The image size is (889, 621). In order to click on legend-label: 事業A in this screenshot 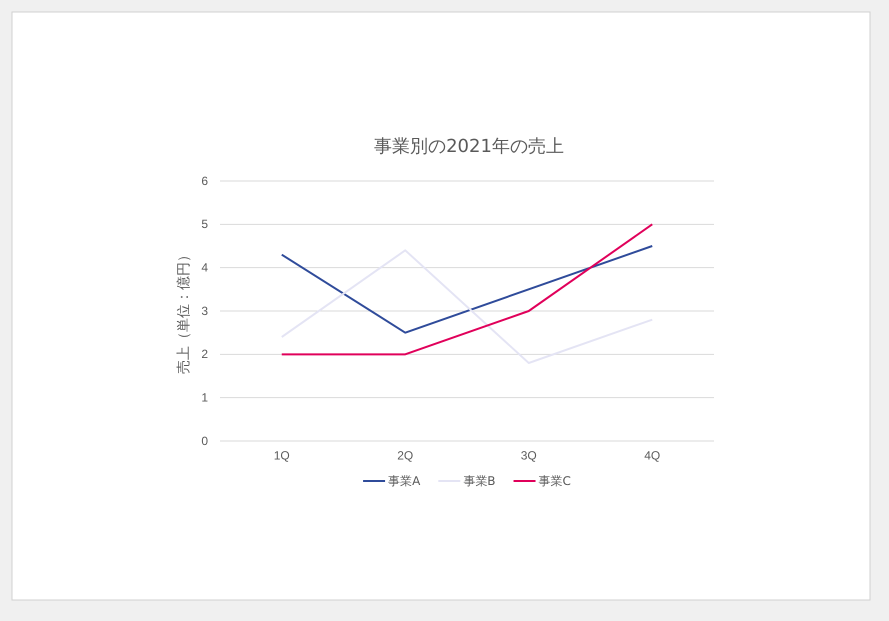, I will do `click(405, 481)`.